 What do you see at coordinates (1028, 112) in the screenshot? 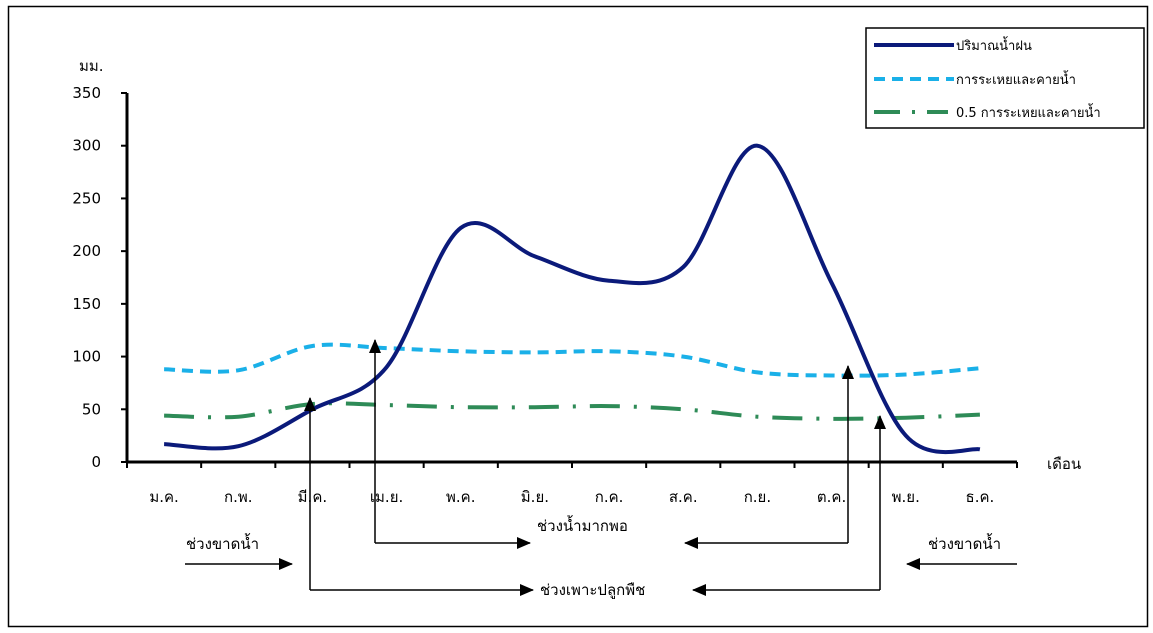
I see `legend-label-half-et: 0.5 การระเหยและคายน้ำ` at bounding box center [1028, 112].